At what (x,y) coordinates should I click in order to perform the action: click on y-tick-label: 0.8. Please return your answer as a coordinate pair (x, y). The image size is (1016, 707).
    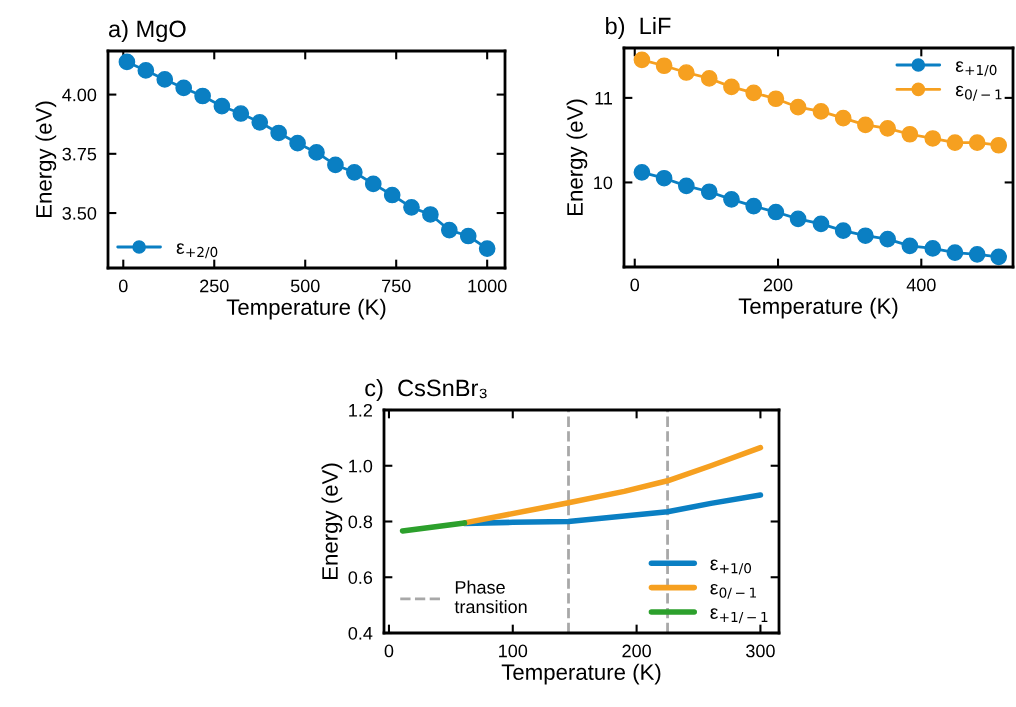
    Looking at the image, I should click on (360, 522).